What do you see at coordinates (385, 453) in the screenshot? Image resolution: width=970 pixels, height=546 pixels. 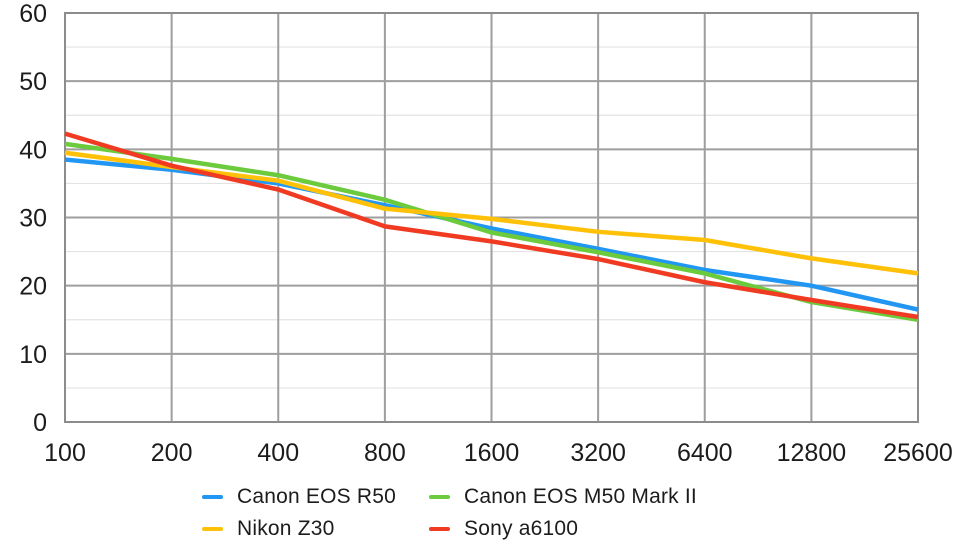 I see `x-tick-label: 800` at bounding box center [385, 453].